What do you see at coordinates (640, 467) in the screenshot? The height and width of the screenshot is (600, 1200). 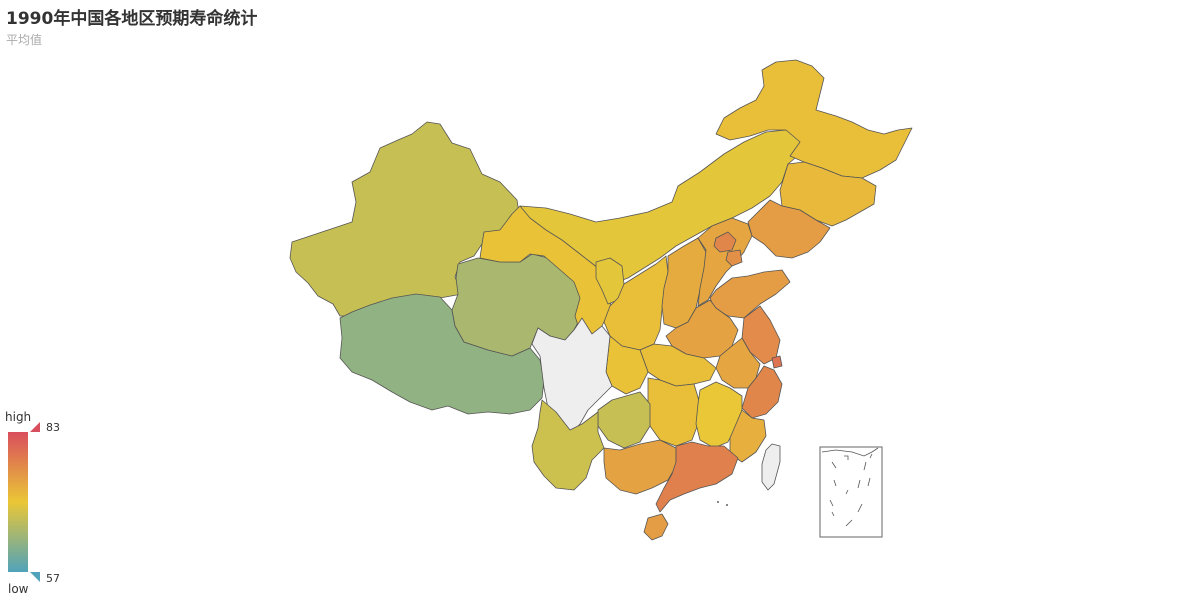 I see `region-guangxi` at bounding box center [640, 467].